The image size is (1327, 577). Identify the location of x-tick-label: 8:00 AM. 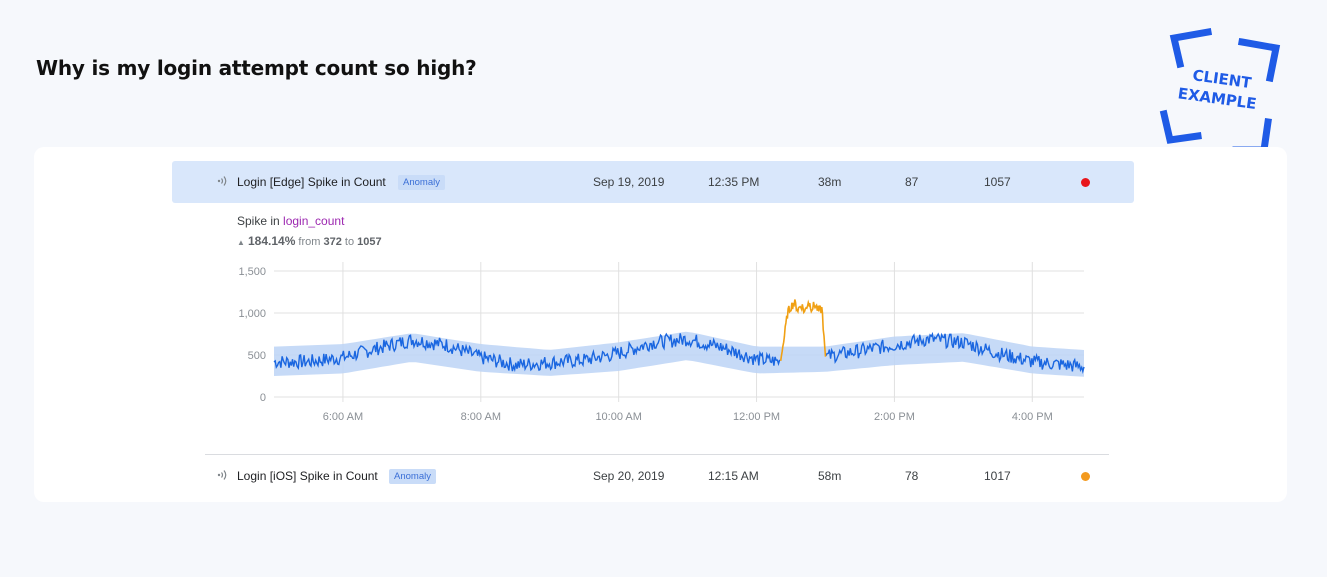
(481, 417).